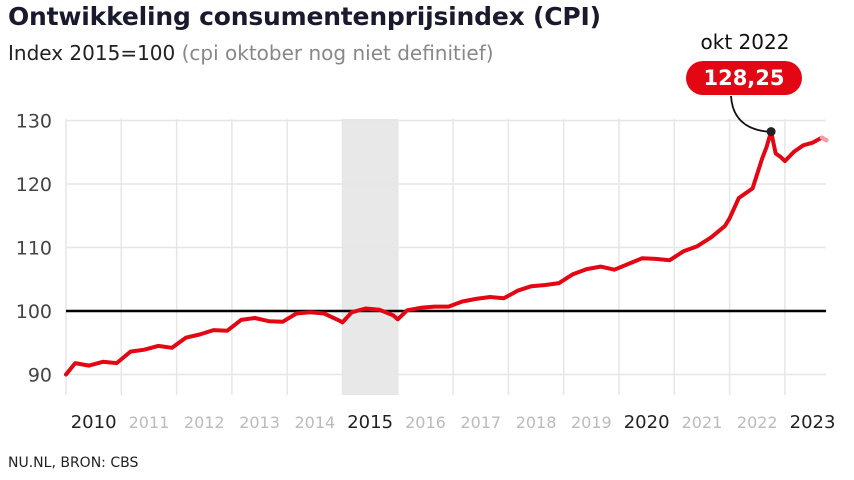  What do you see at coordinates (40, 376) in the screenshot?
I see `y-tick-label: 90` at bounding box center [40, 376].